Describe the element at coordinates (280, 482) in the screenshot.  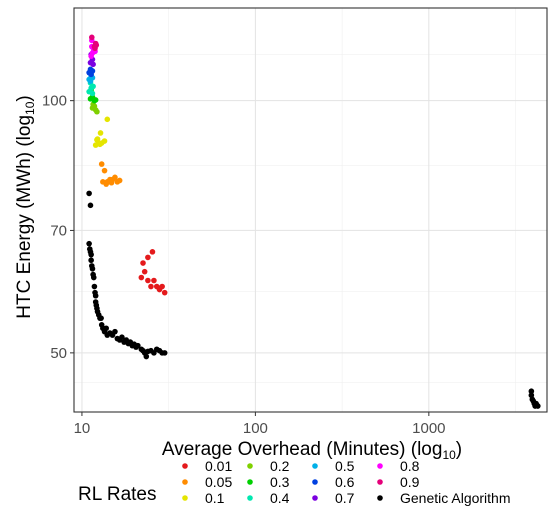
I see `legend-label: 0.3` at that location.